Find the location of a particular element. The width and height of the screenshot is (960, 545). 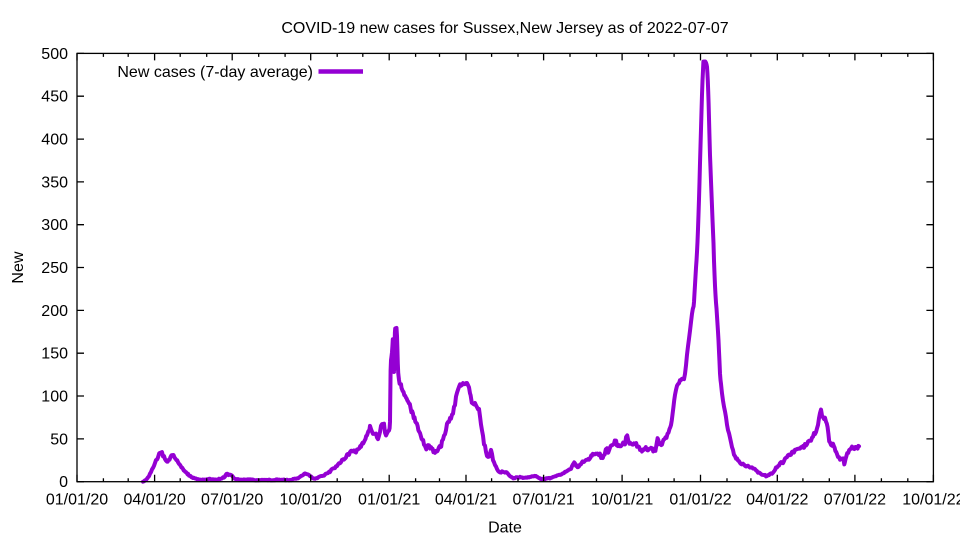

svg-text: 01/01/22 is located at coordinates (700, 500).